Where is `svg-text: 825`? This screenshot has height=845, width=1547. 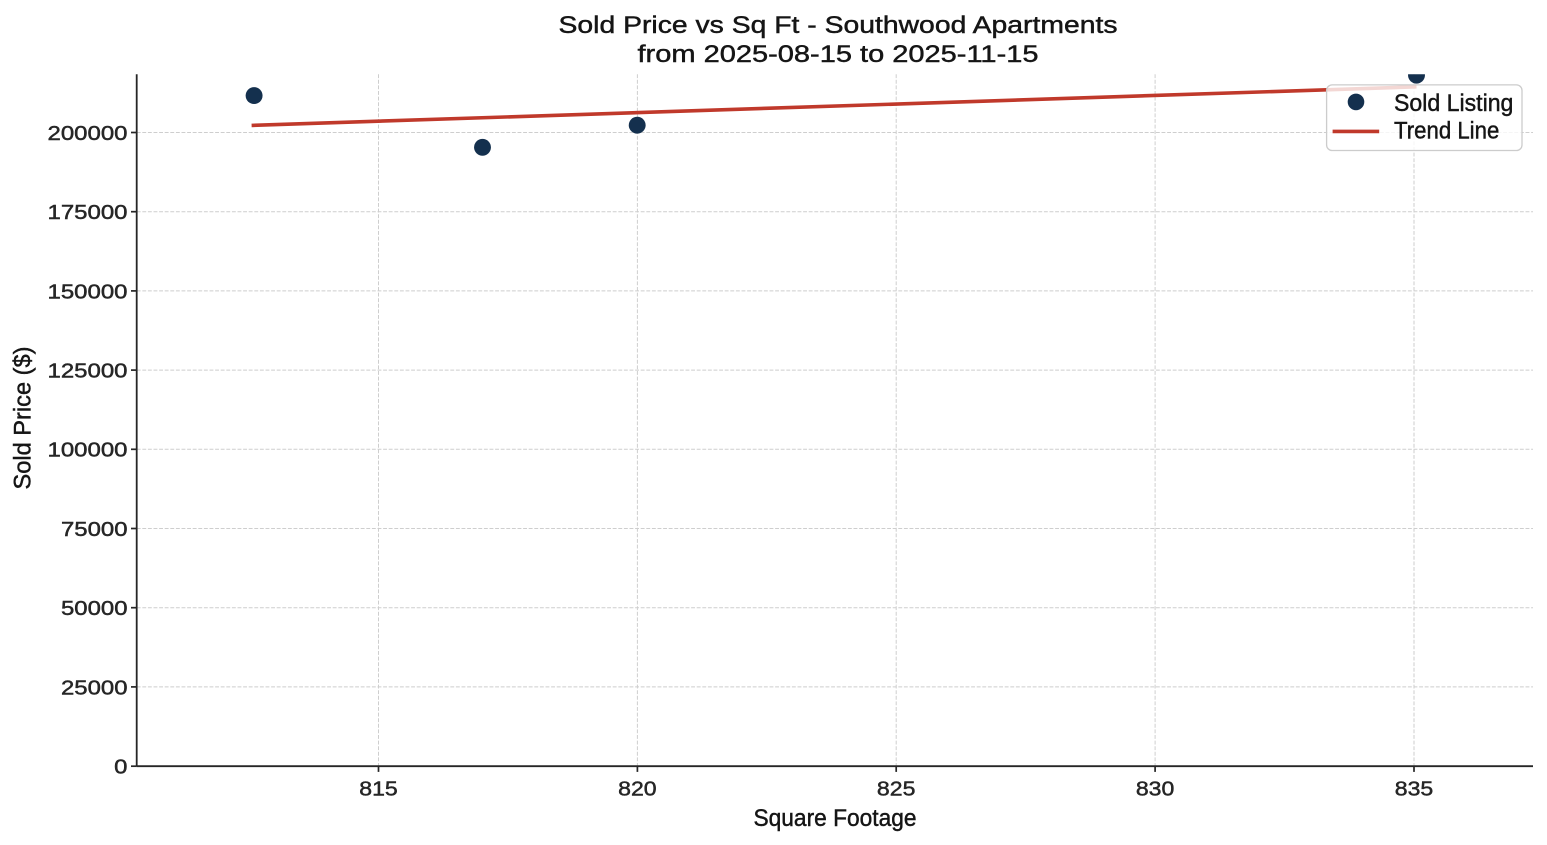
svg-text: 825 is located at coordinates (896, 789).